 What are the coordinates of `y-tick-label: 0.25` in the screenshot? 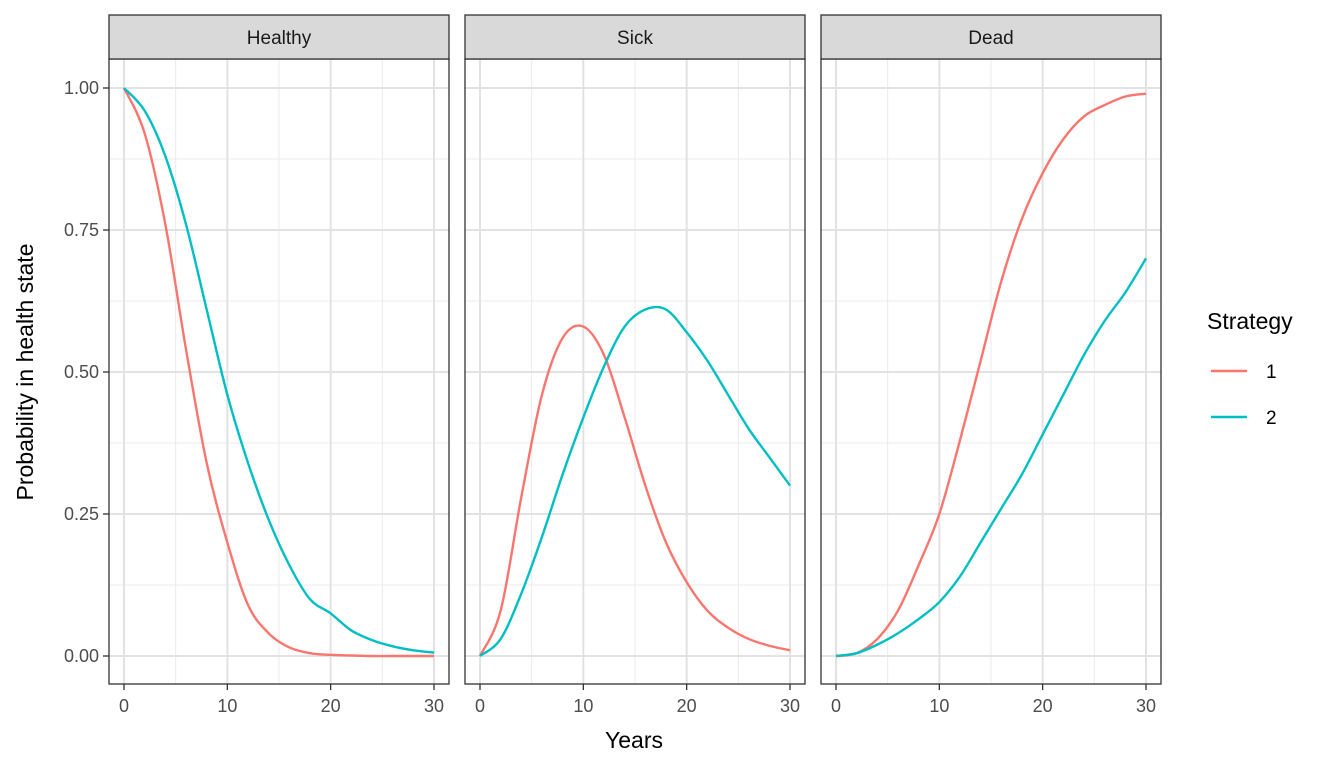 It's located at (81, 514).